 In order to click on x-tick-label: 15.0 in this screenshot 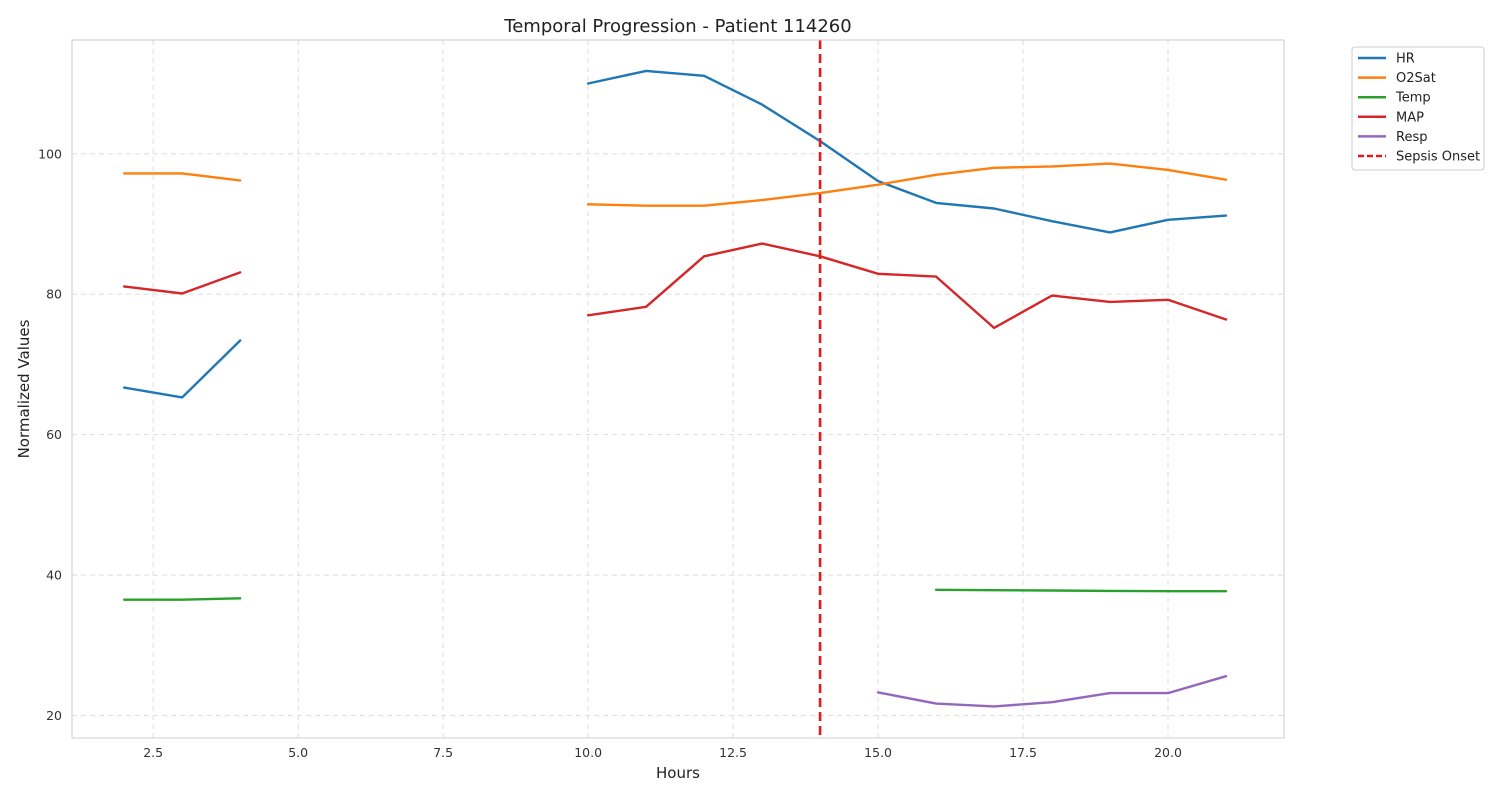, I will do `click(878, 752)`.